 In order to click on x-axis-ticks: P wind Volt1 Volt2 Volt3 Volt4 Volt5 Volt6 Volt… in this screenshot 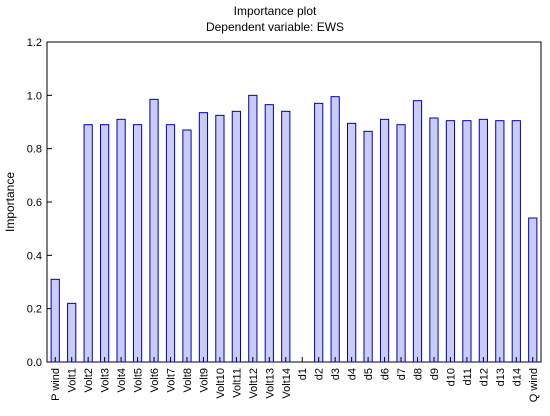, I will do `click(295, 379)`.